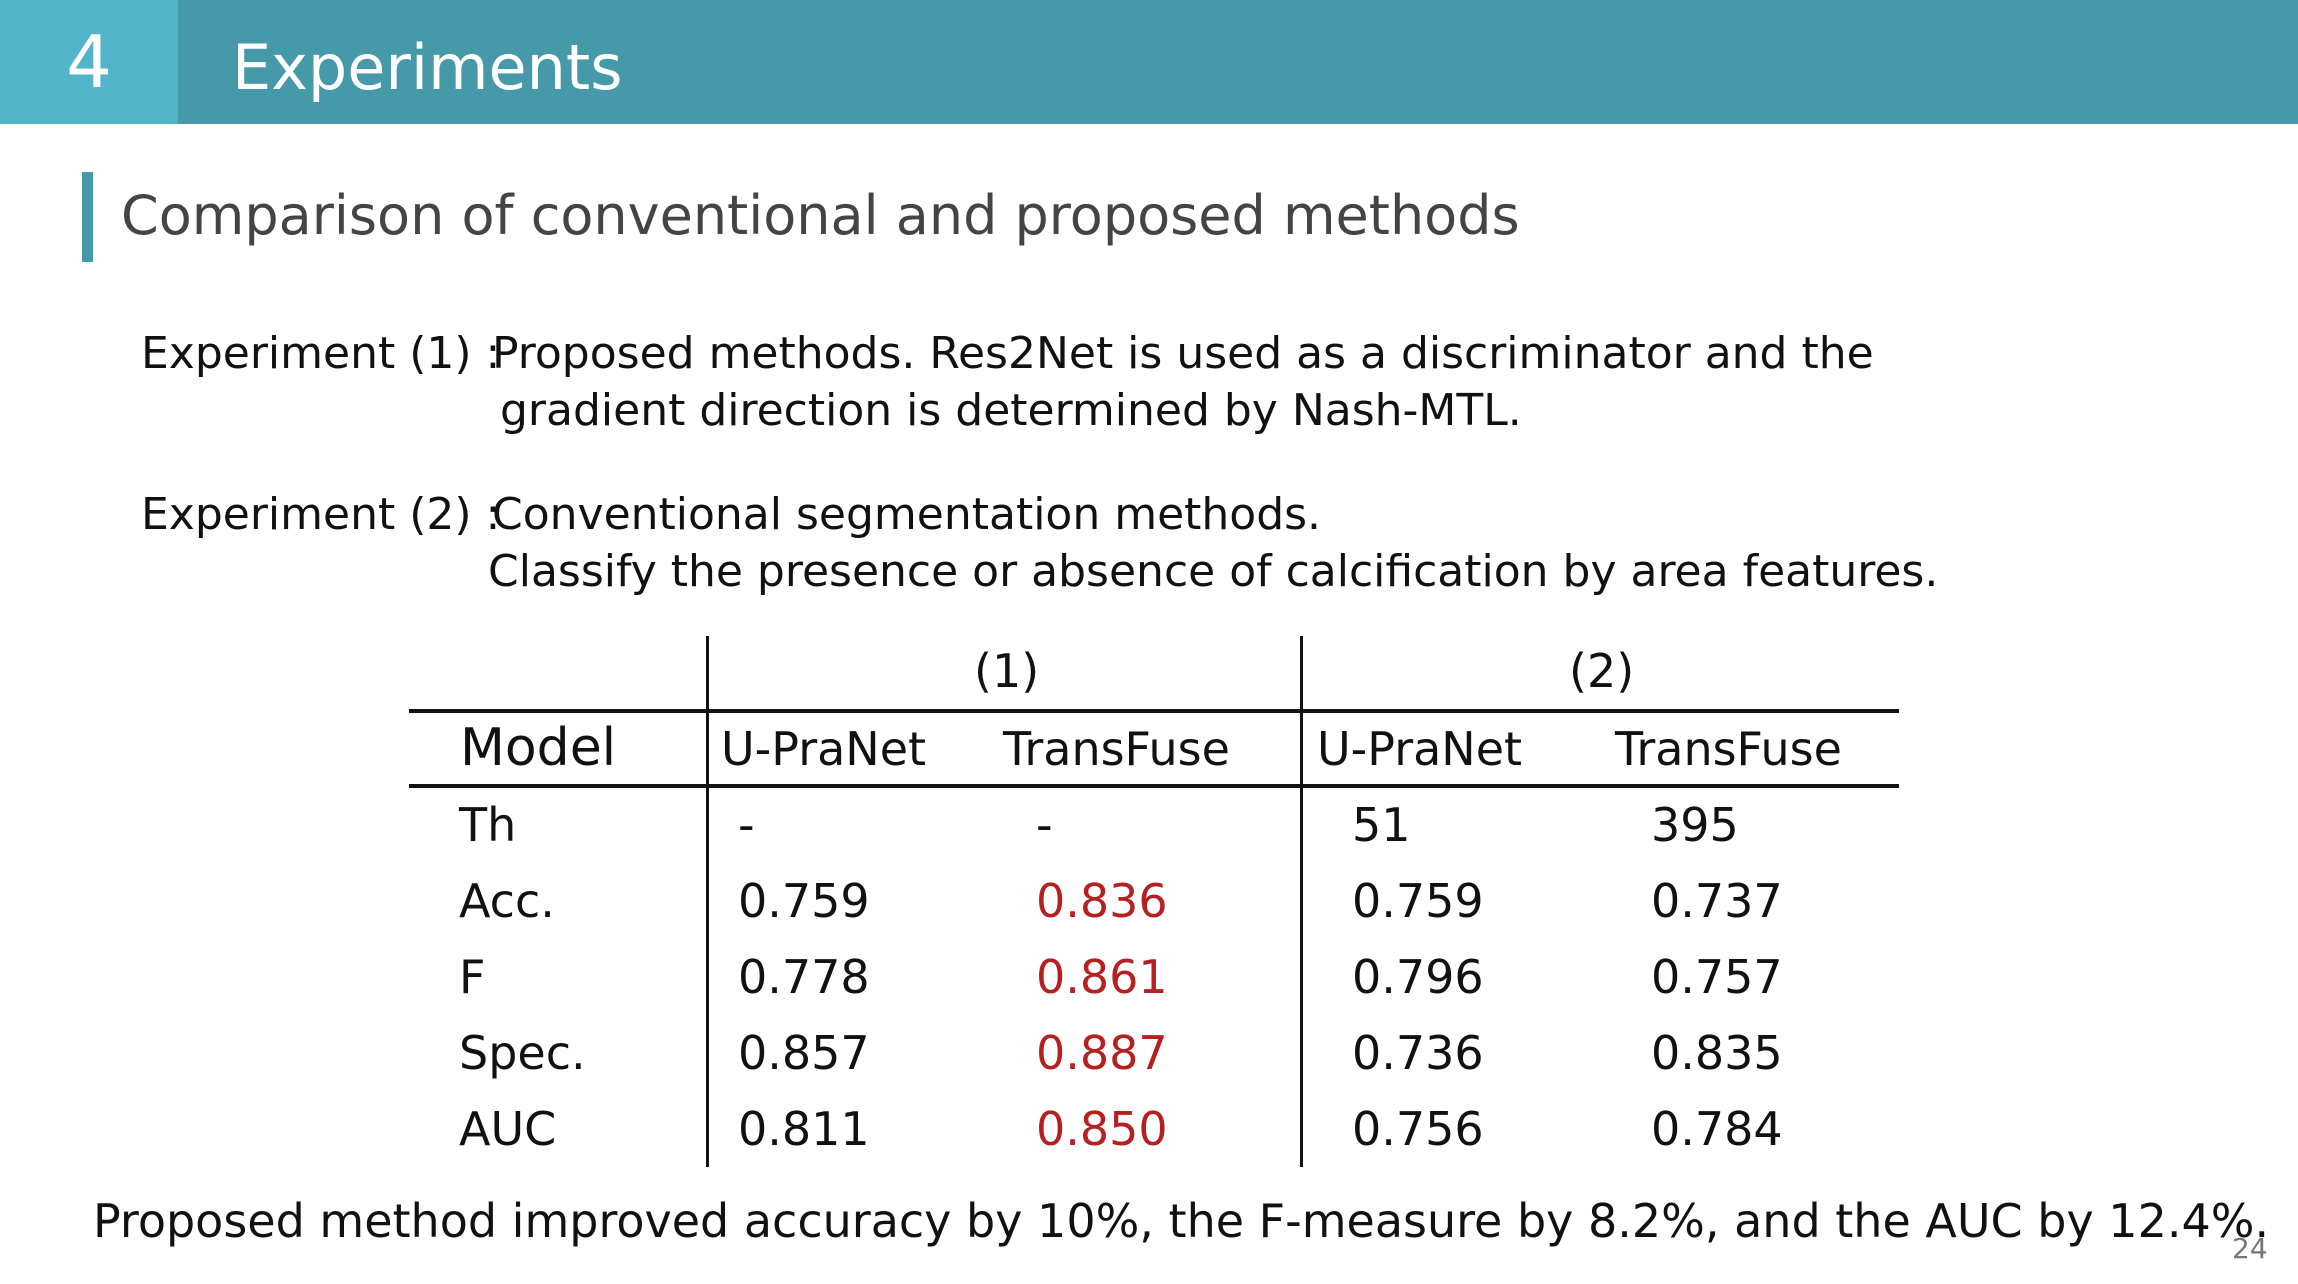 The height and width of the screenshot is (1284, 2298). What do you see at coordinates (824, 749) in the screenshot?
I see `column-header-upranet-1: U-PraNet` at bounding box center [824, 749].